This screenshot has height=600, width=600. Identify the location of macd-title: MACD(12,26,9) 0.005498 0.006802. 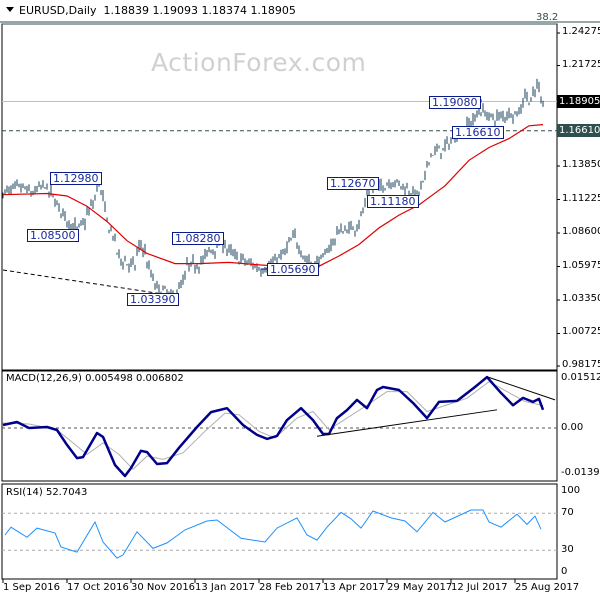
(95, 378).